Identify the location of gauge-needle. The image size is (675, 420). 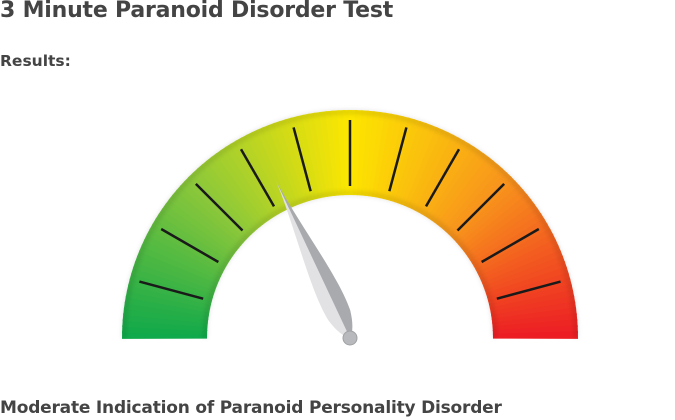
(317, 263).